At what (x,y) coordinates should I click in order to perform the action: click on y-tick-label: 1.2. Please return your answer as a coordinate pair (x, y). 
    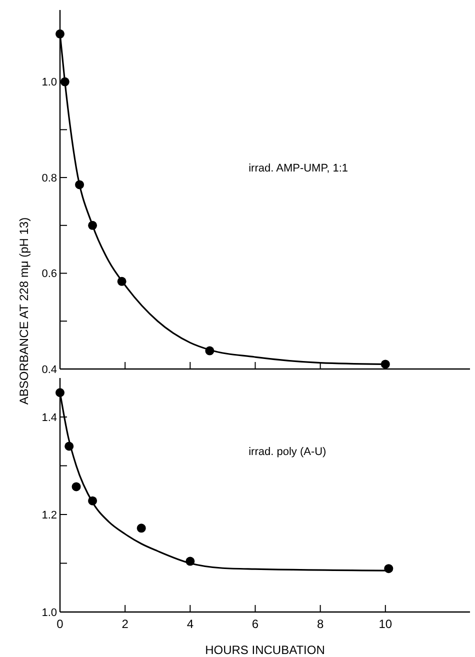
    Looking at the image, I should click on (49, 515).